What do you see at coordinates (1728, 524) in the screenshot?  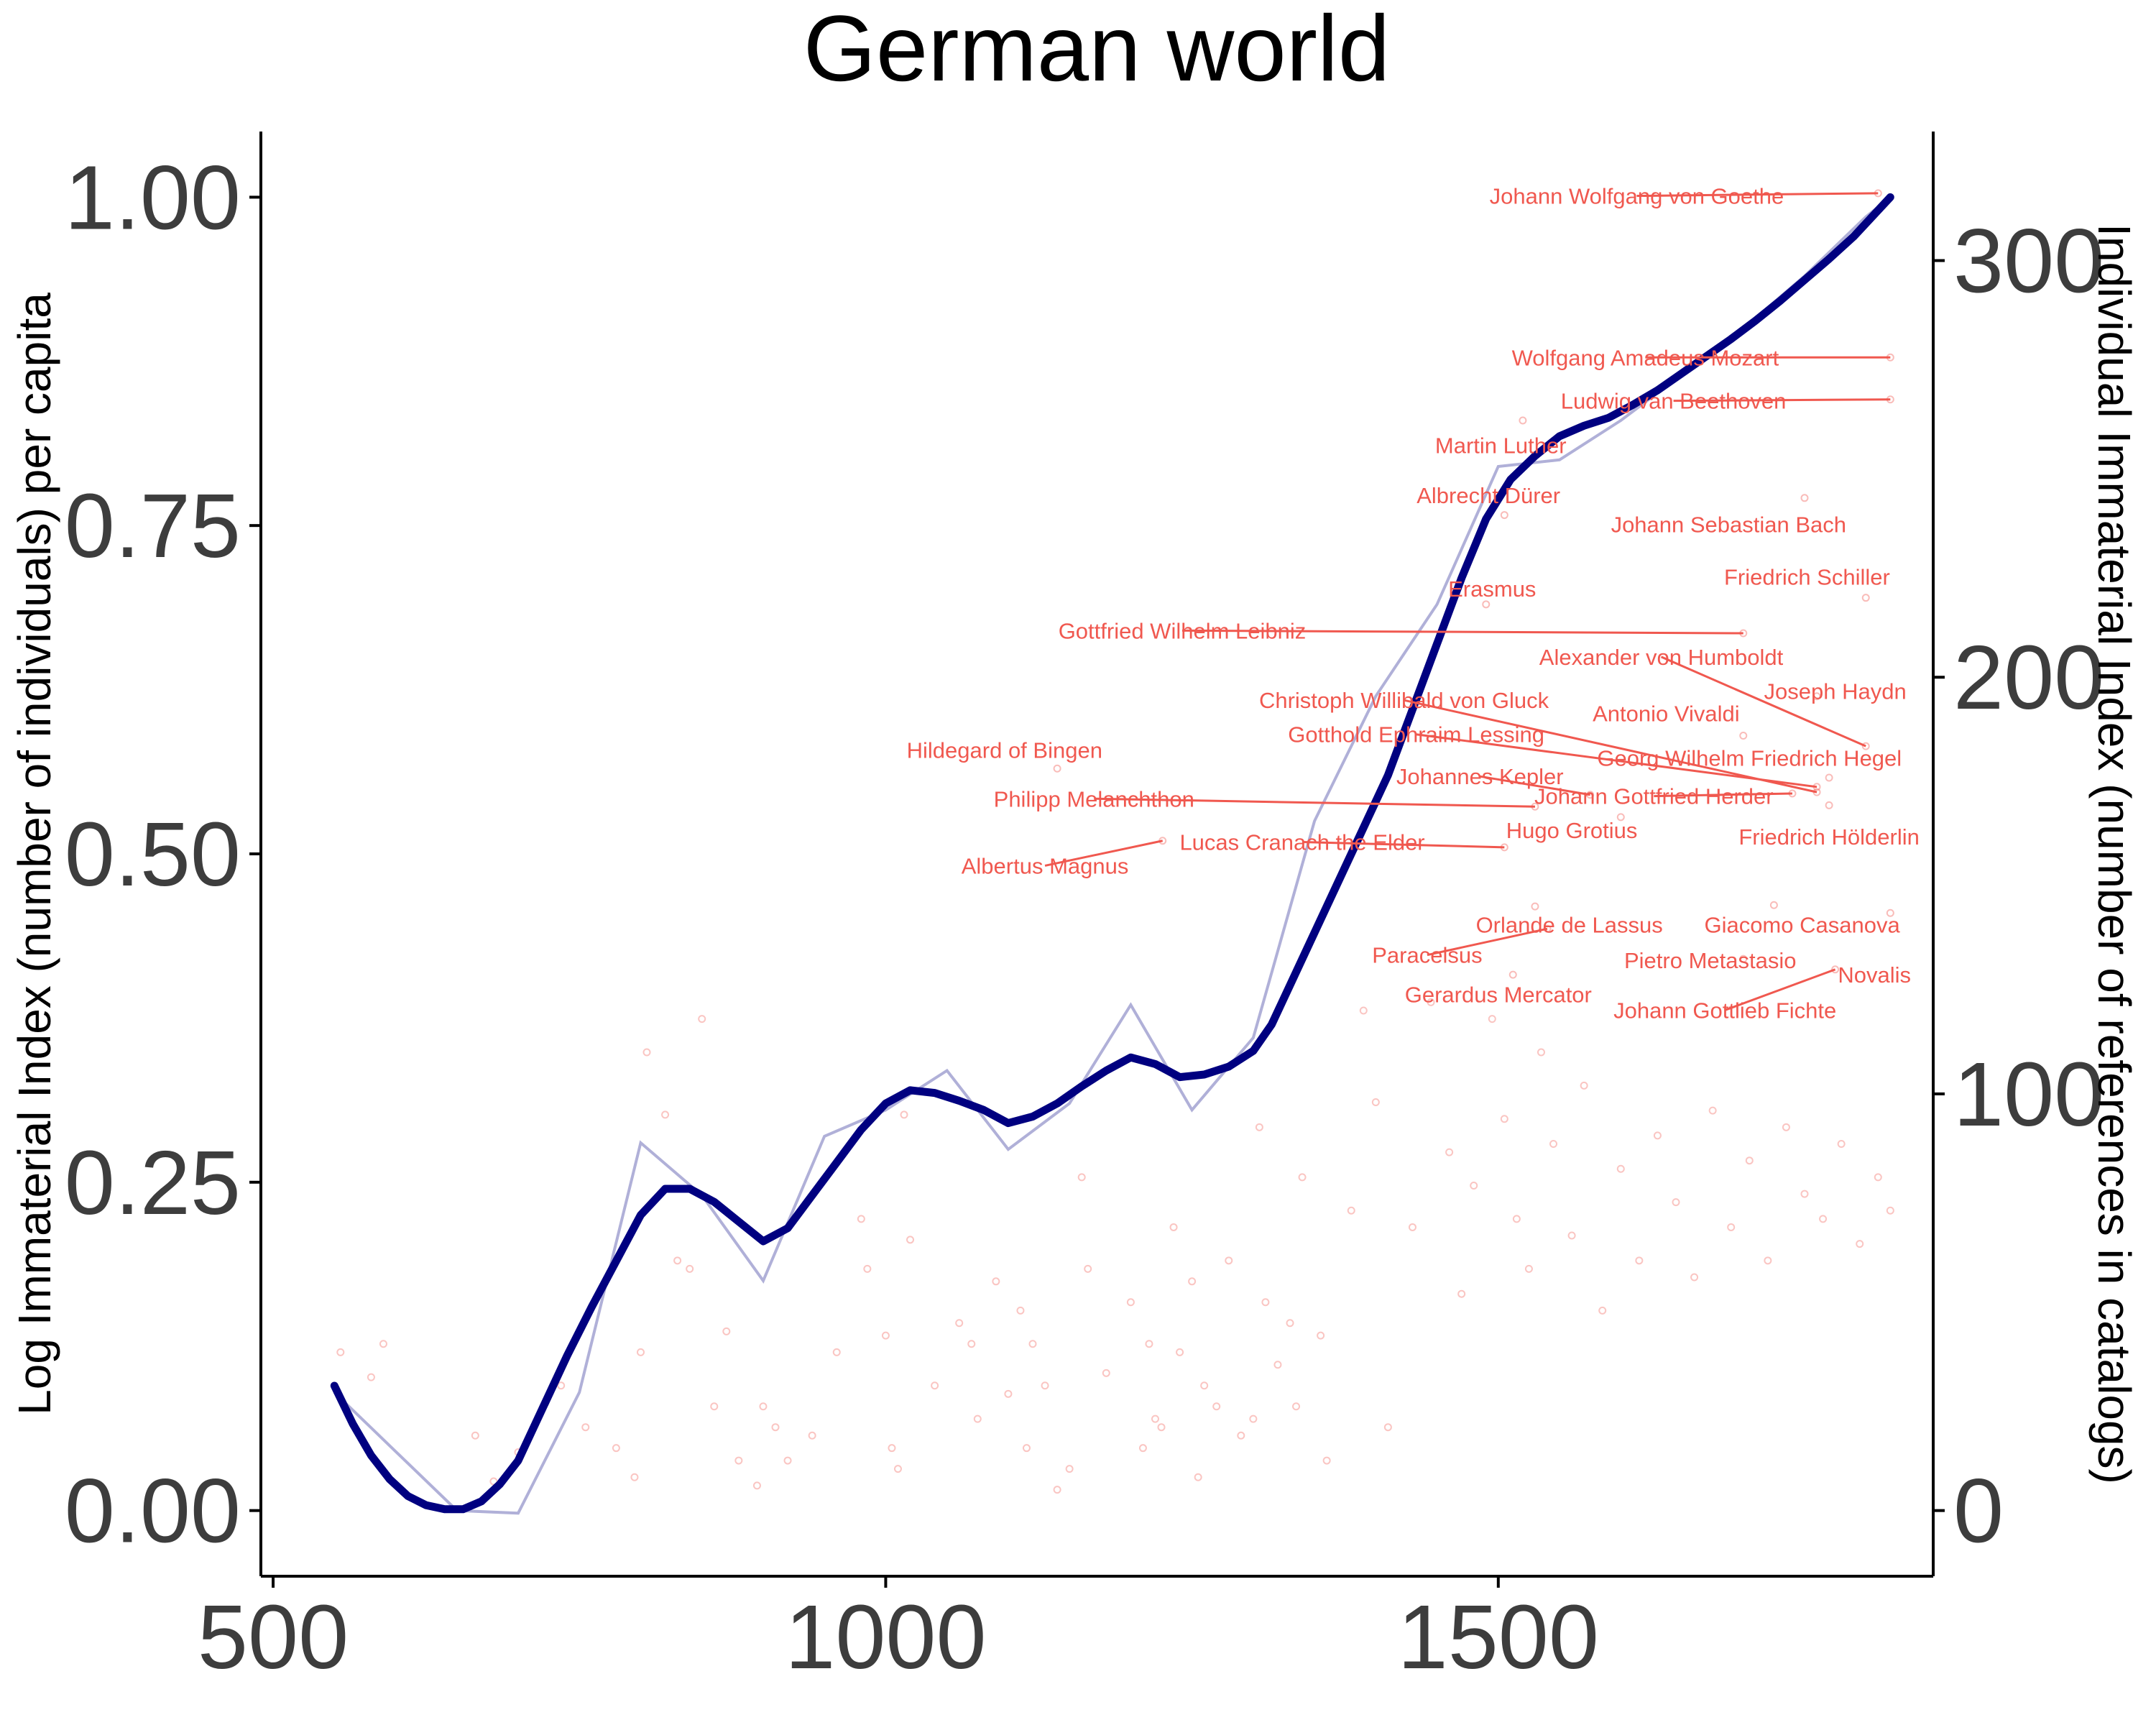 I see `person-label: Johann Sebastian Bach` at bounding box center [1728, 524].